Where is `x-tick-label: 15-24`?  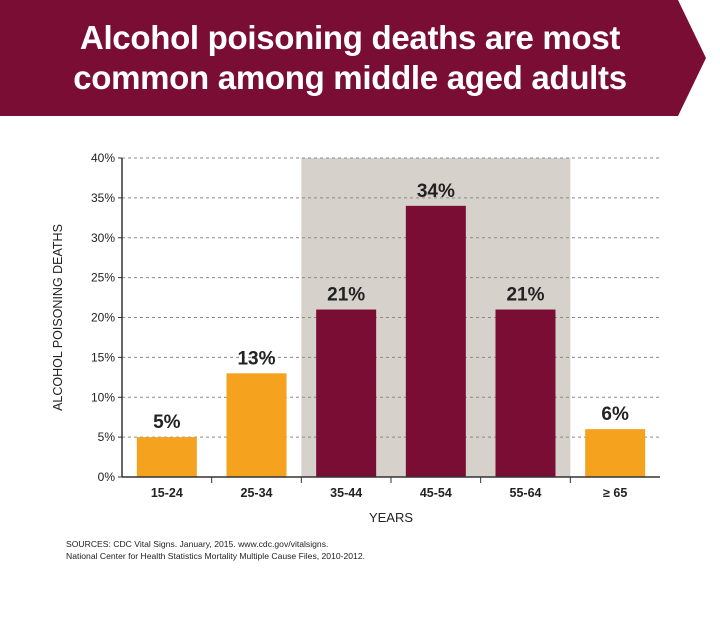 x-tick-label: 15-24 is located at coordinates (167, 493).